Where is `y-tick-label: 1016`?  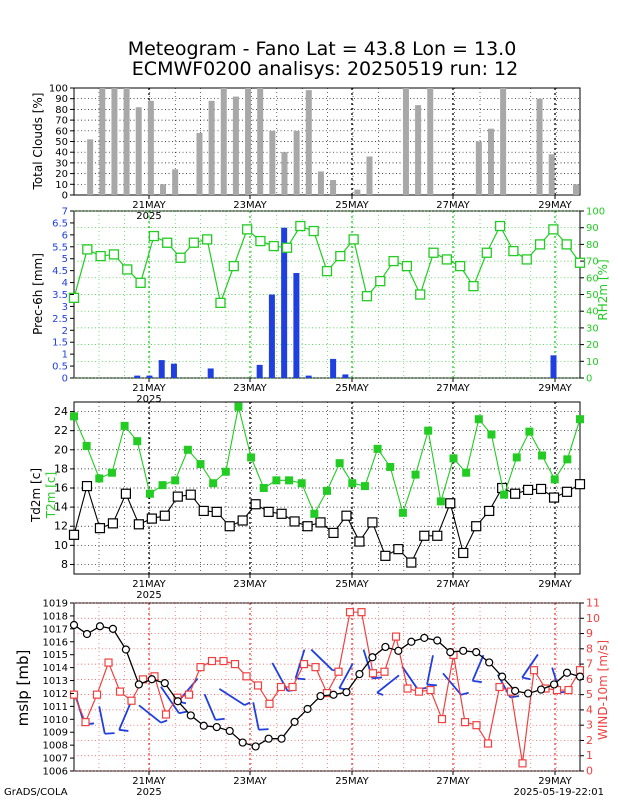
y-tick-label: 1016 is located at coordinates (55, 642).